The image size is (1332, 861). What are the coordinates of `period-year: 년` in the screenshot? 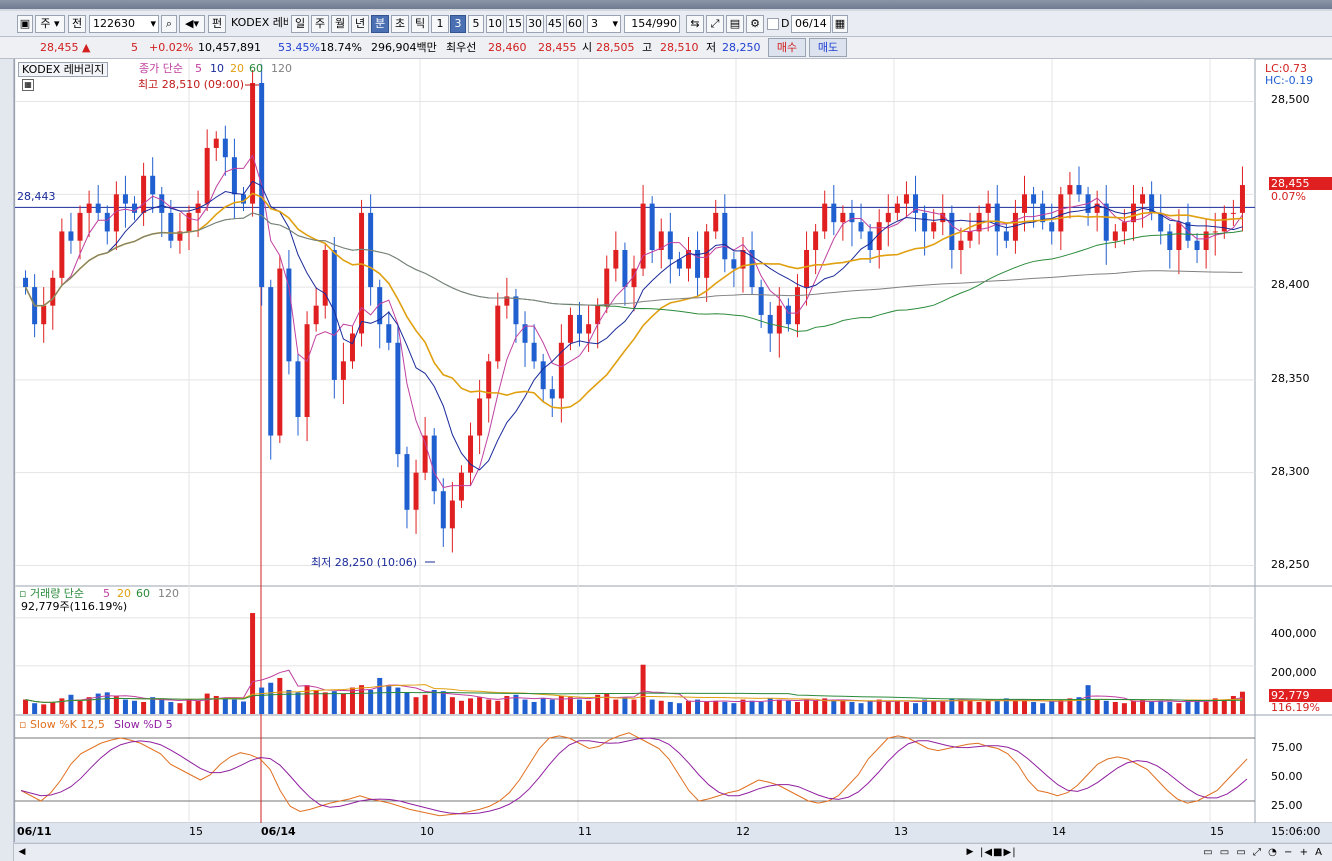 It's located at (360, 24).